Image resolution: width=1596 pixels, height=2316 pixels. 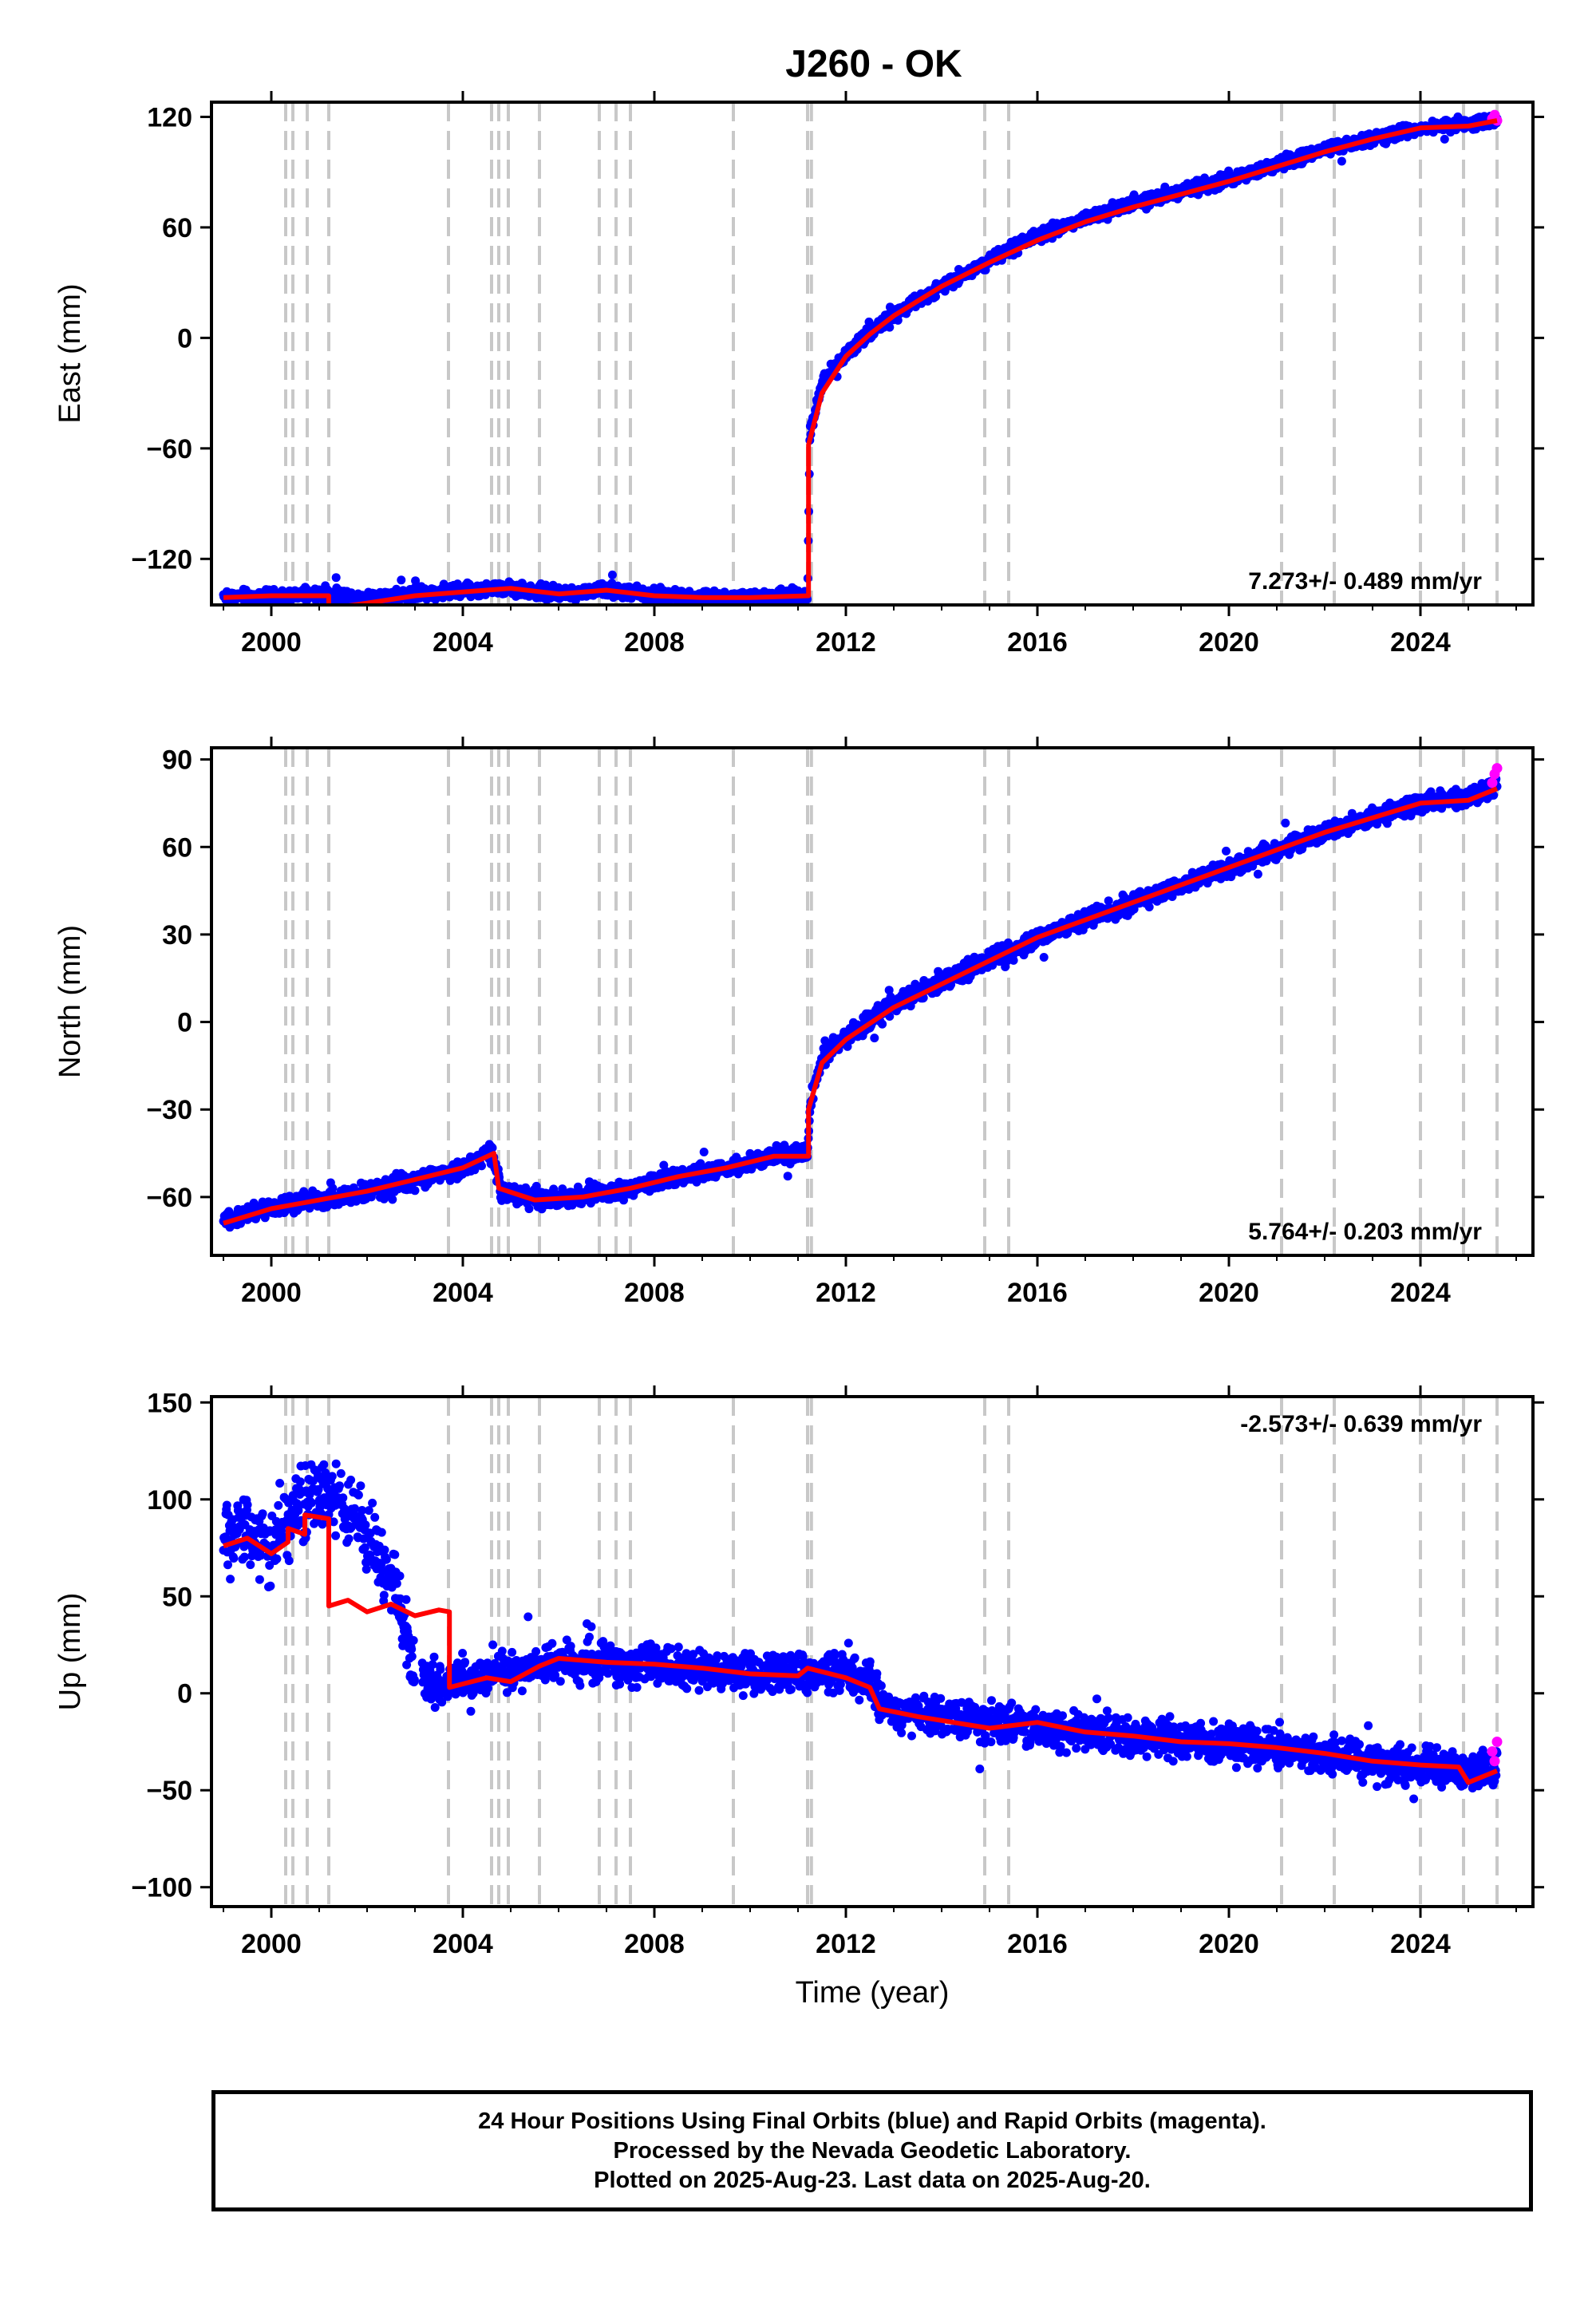 I want to click on x-tick-label: 2004, so click(x=463, y=642).